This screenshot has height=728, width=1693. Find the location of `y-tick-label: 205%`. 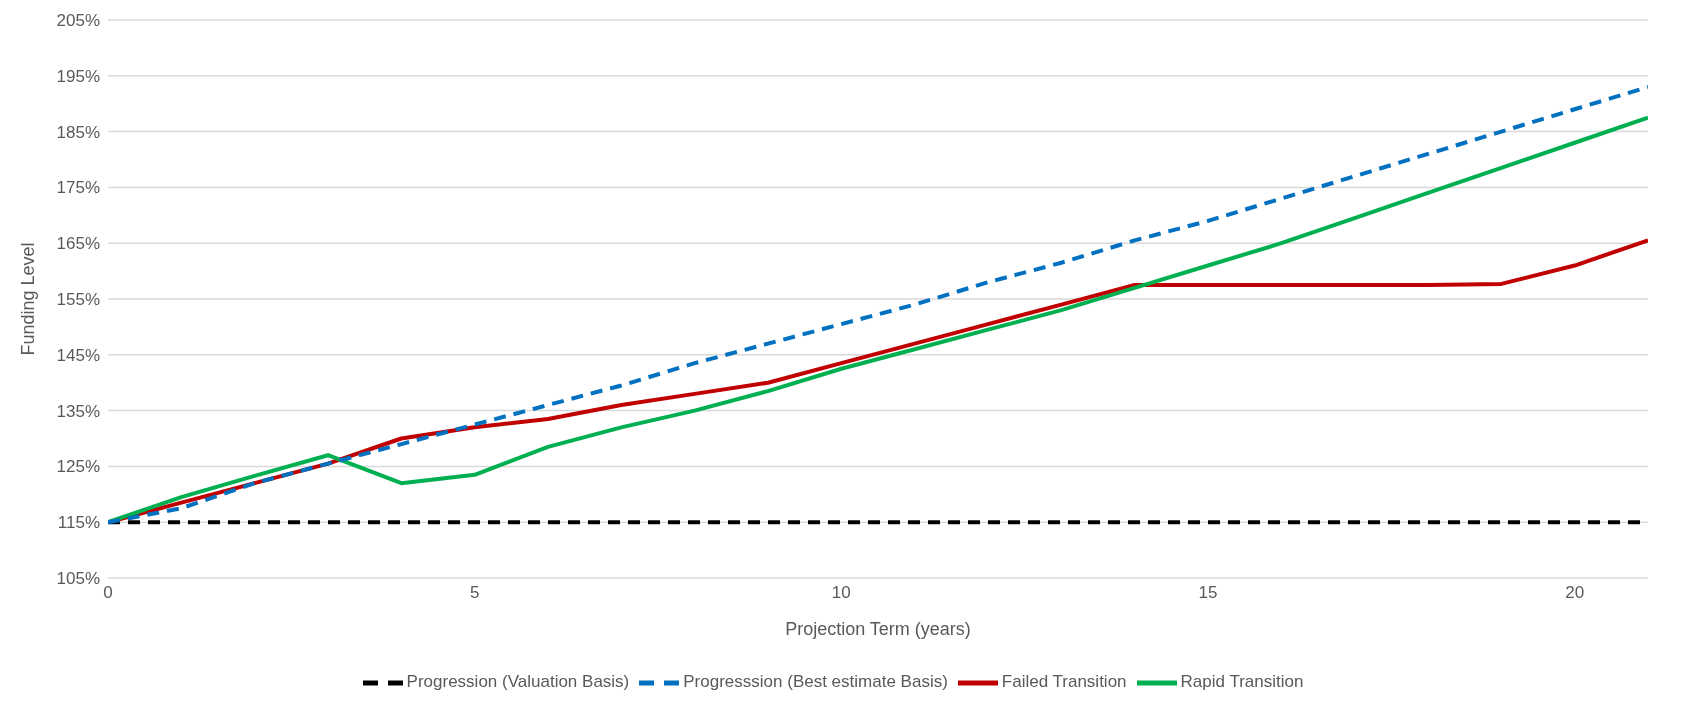

y-tick-label: 205% is located at coordinates (78, 21).